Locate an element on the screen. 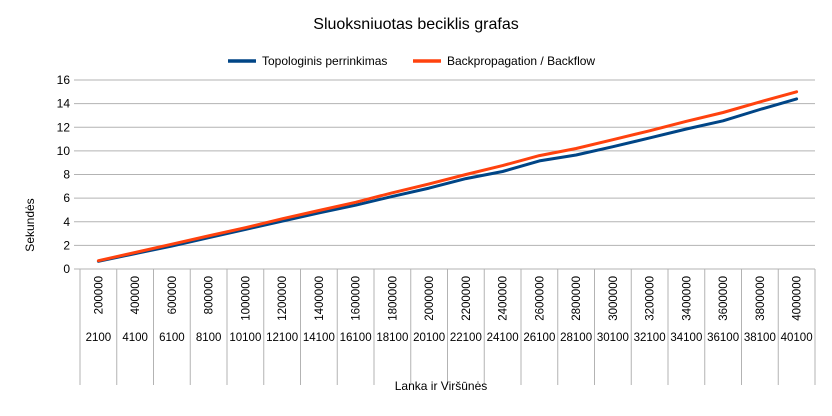 The width and height of the screenshot is (832, 416). y-tick-label: 4 is located at coordinates (66, 222).